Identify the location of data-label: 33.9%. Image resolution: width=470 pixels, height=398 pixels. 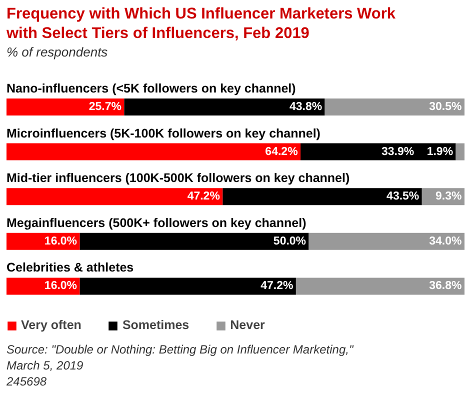
(398, 152).